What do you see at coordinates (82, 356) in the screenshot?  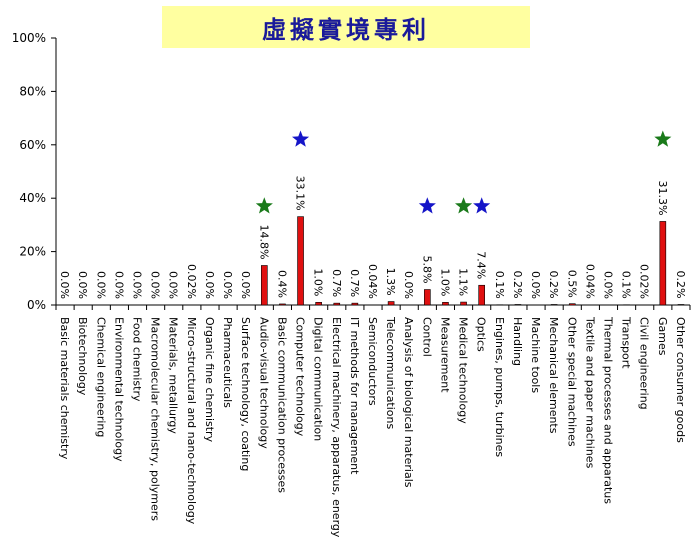 I see `x-tick-label: Biotechnology` at bounding box center [82, 356].